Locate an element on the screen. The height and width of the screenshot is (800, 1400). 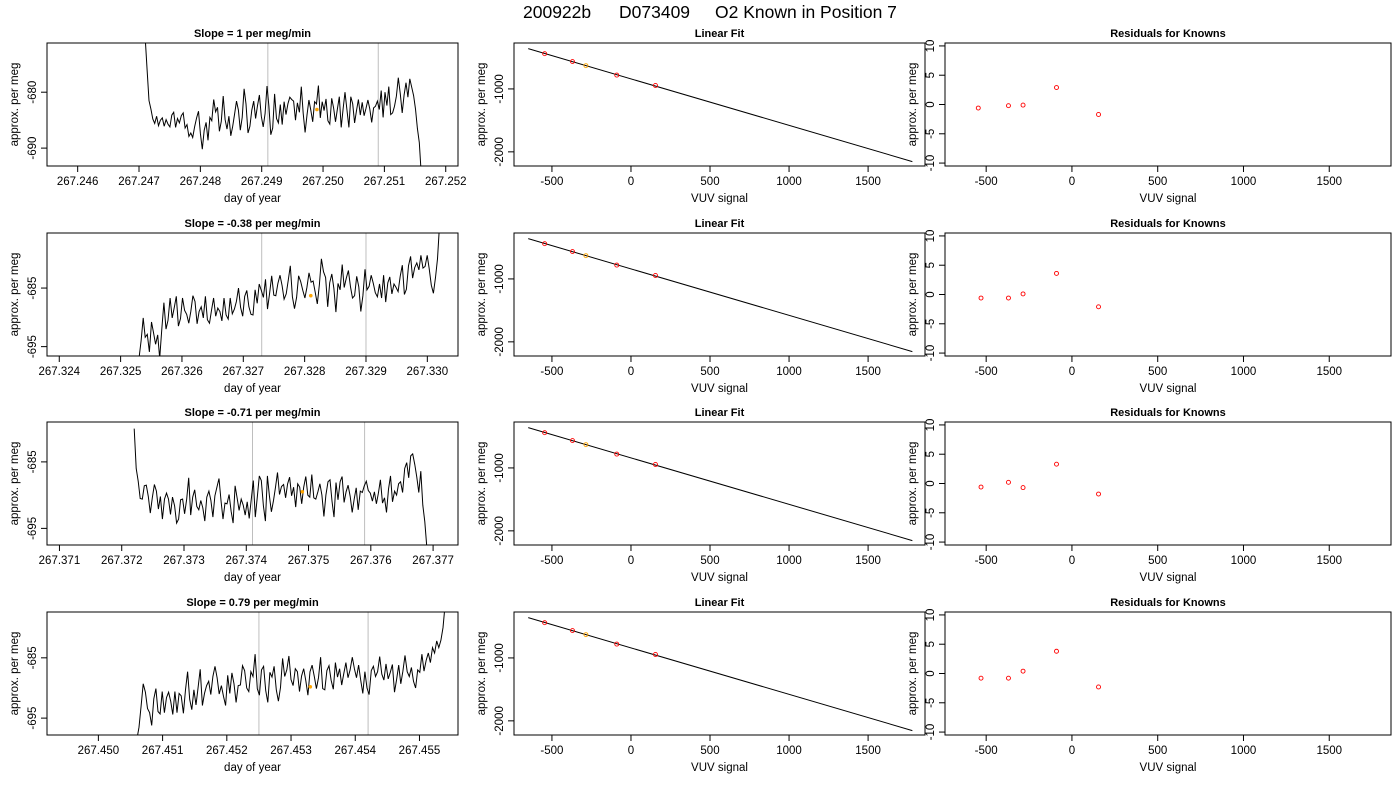
panel-title: Residuals for Knowns is located at coordinates (1168, 603).